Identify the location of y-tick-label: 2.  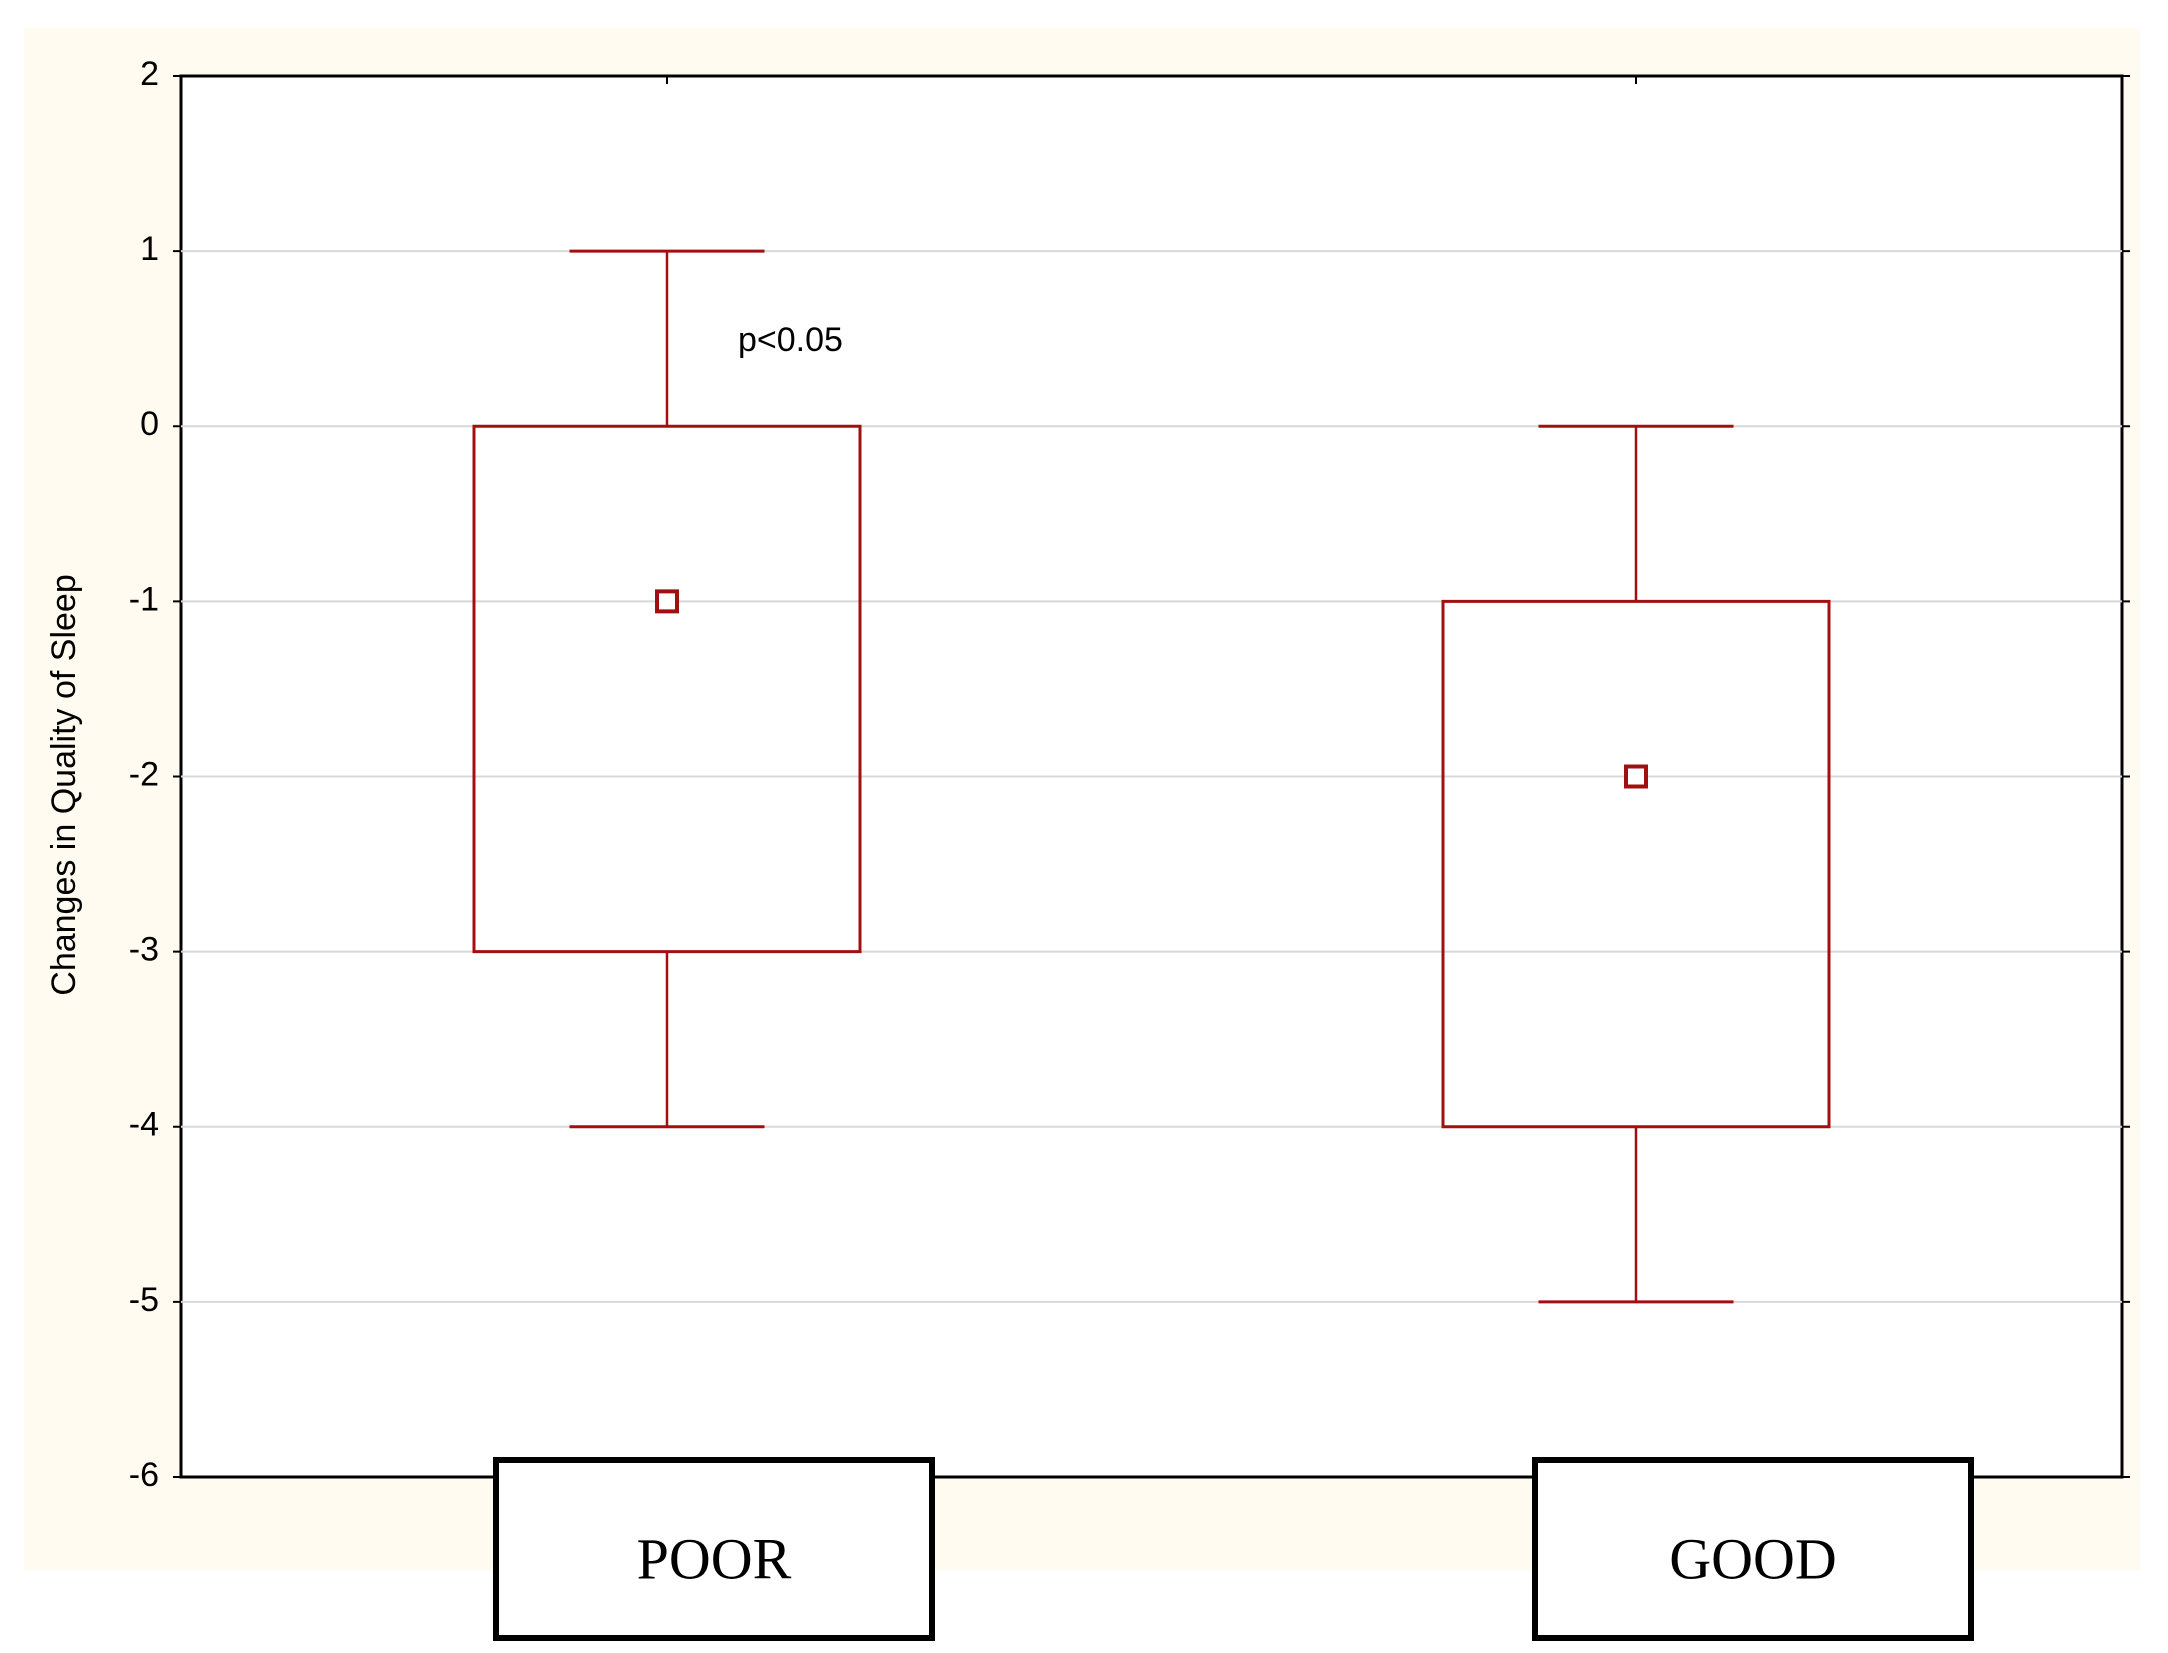
(149, 74).